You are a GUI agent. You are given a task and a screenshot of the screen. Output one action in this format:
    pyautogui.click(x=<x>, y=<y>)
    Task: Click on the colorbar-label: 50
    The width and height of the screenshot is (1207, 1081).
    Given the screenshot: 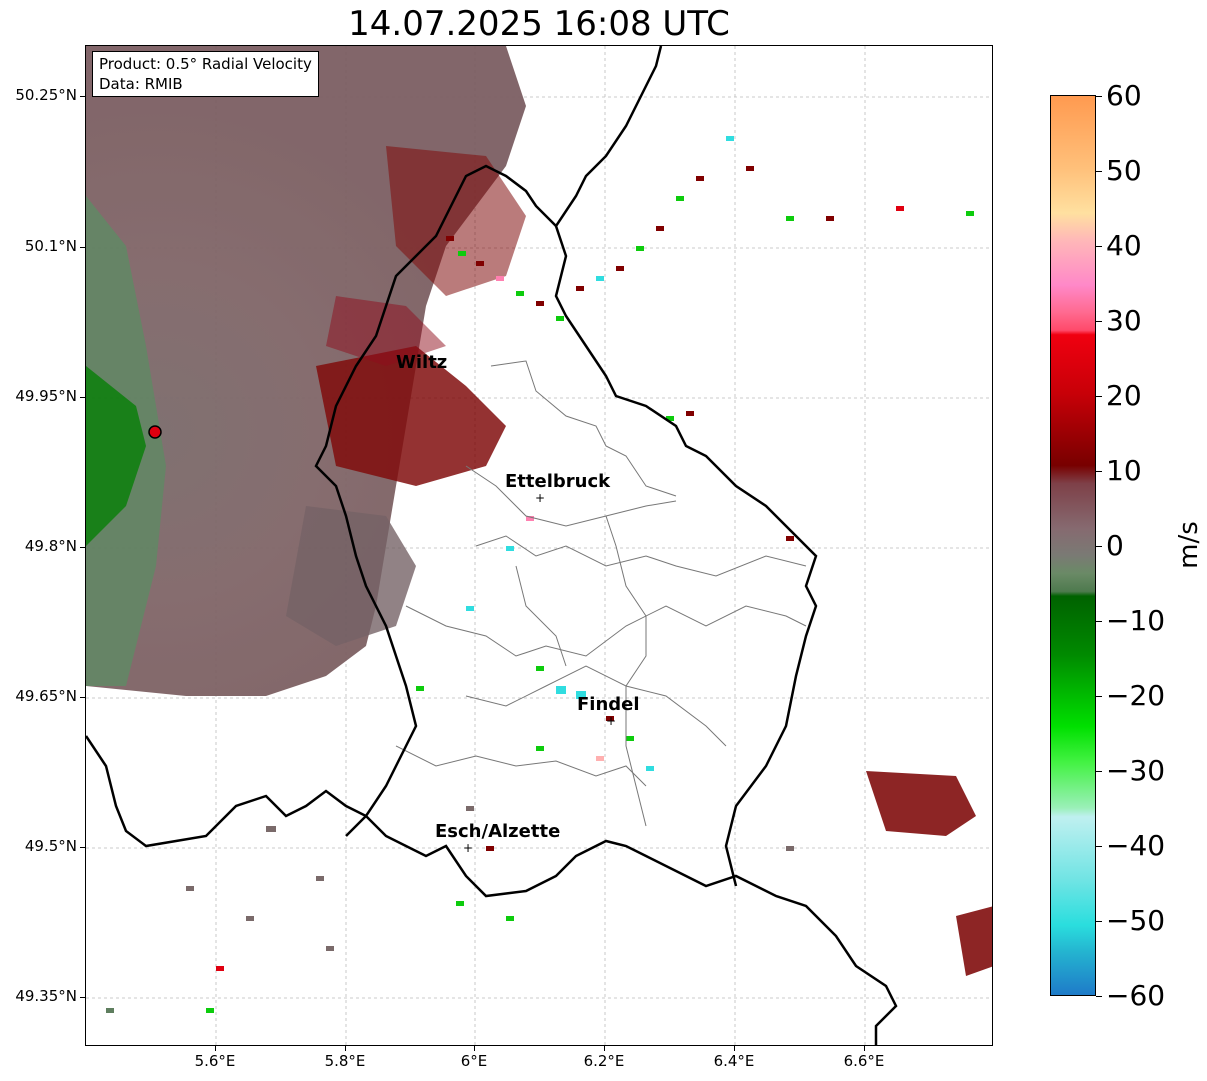 What is the action you would take?
    pyautogui.click(x=1124, y=170)
    